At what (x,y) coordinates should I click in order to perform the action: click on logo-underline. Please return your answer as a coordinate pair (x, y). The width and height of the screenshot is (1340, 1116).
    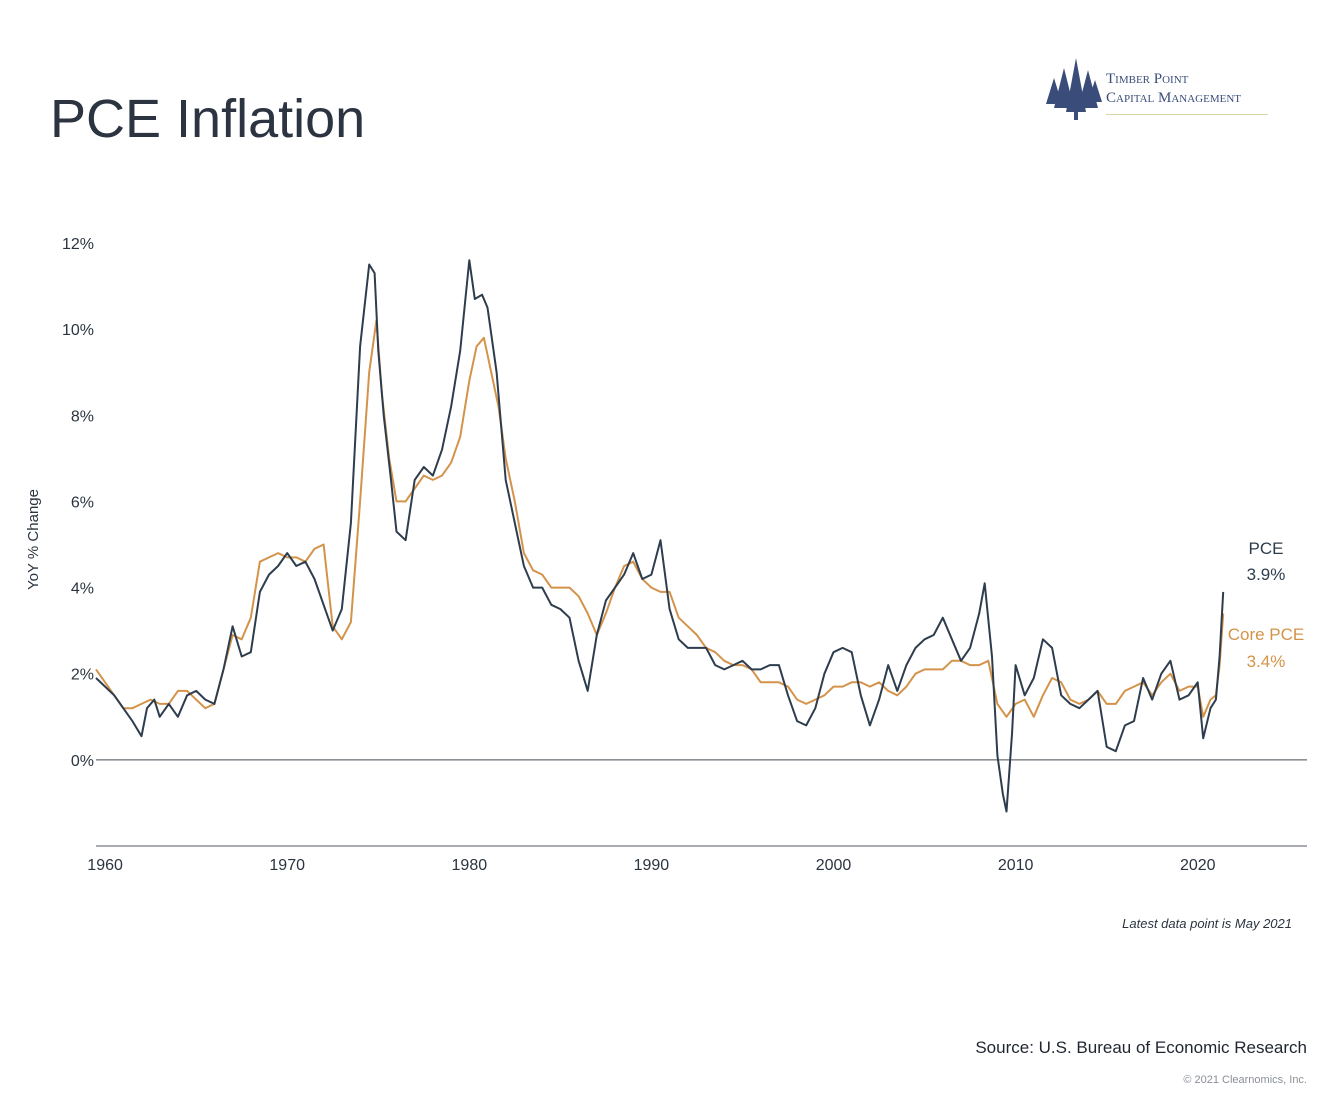
    Looking at the image, I should click on (1187, 114).